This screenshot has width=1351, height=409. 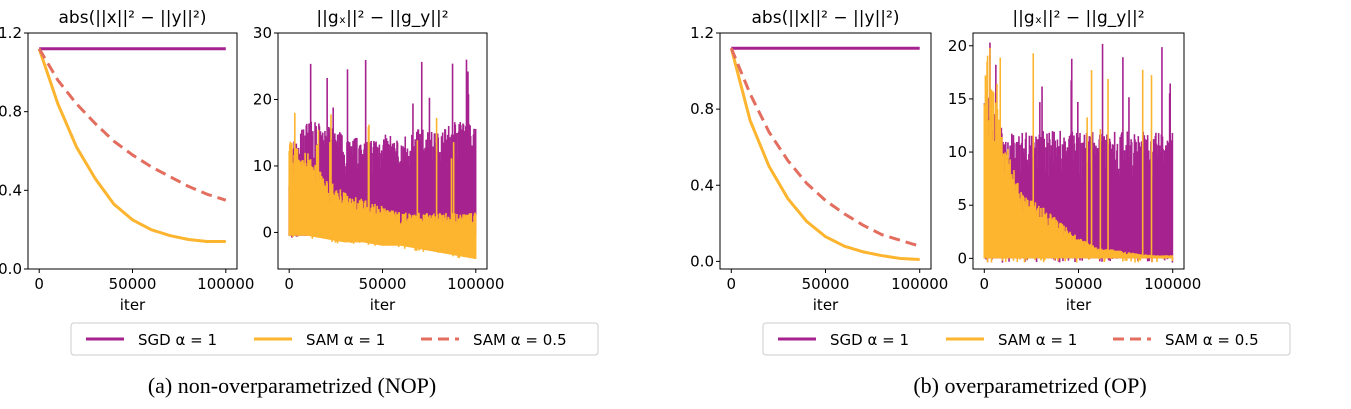 I want to click on y-tick-label: 5, so click(x=962, y=205).